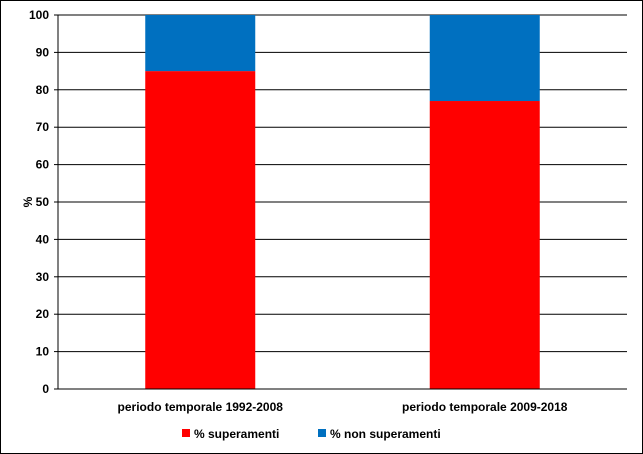 Image resolution: width=643 pixels, height=454 pixels. What do you see at coordinates (43, 52) in the screenshot?
I see `y-tick-label: 90` at bounding box center [43, 52].